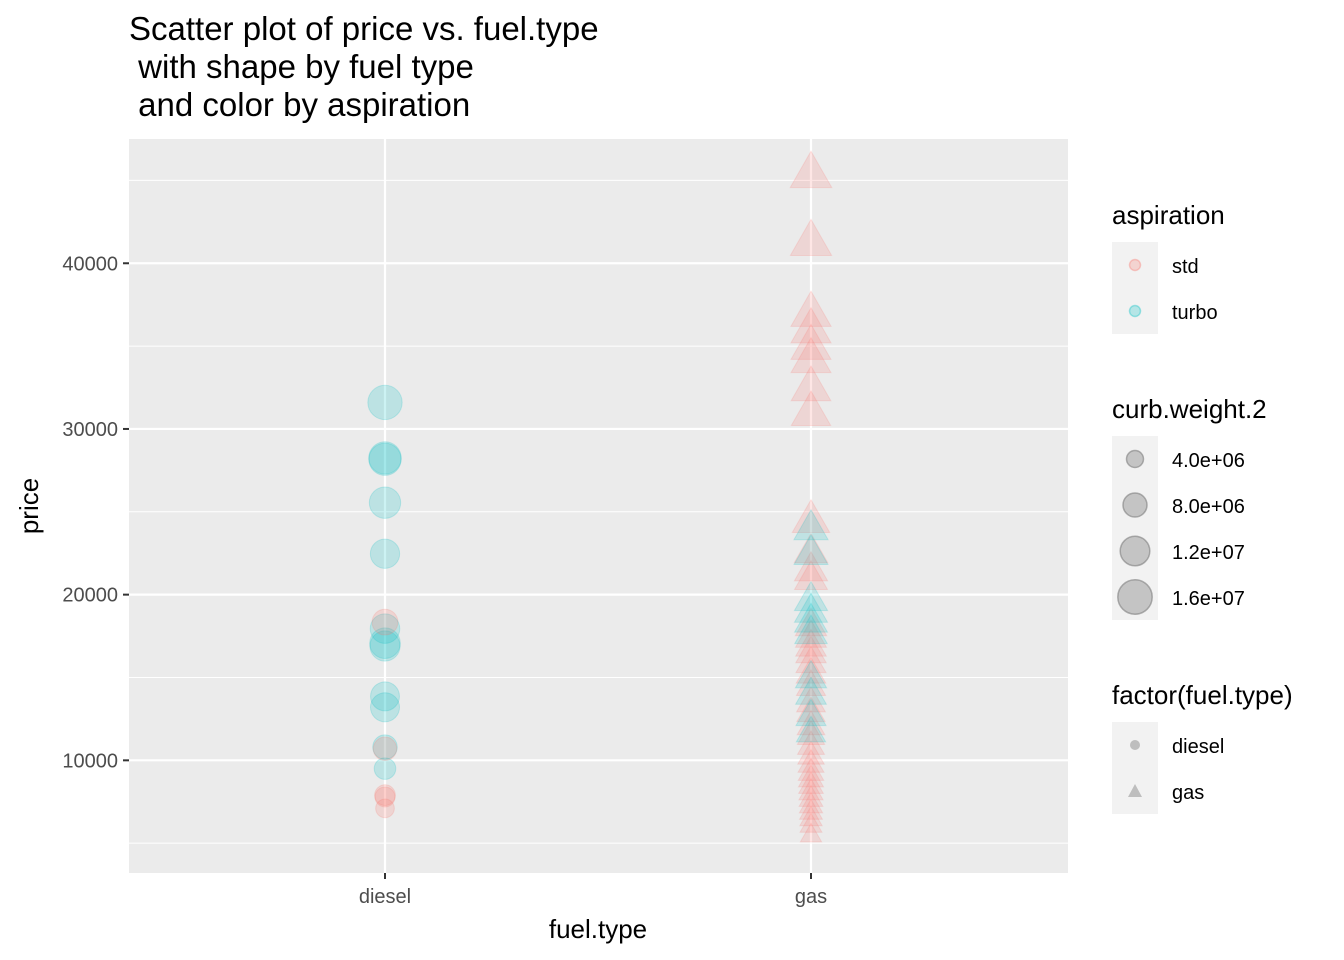 The image size is (1344, 960). What do you see at coordinates (1135, 745) in the screenshot?
I see `legend-key-diesel` at bounding box center [1135, 745].